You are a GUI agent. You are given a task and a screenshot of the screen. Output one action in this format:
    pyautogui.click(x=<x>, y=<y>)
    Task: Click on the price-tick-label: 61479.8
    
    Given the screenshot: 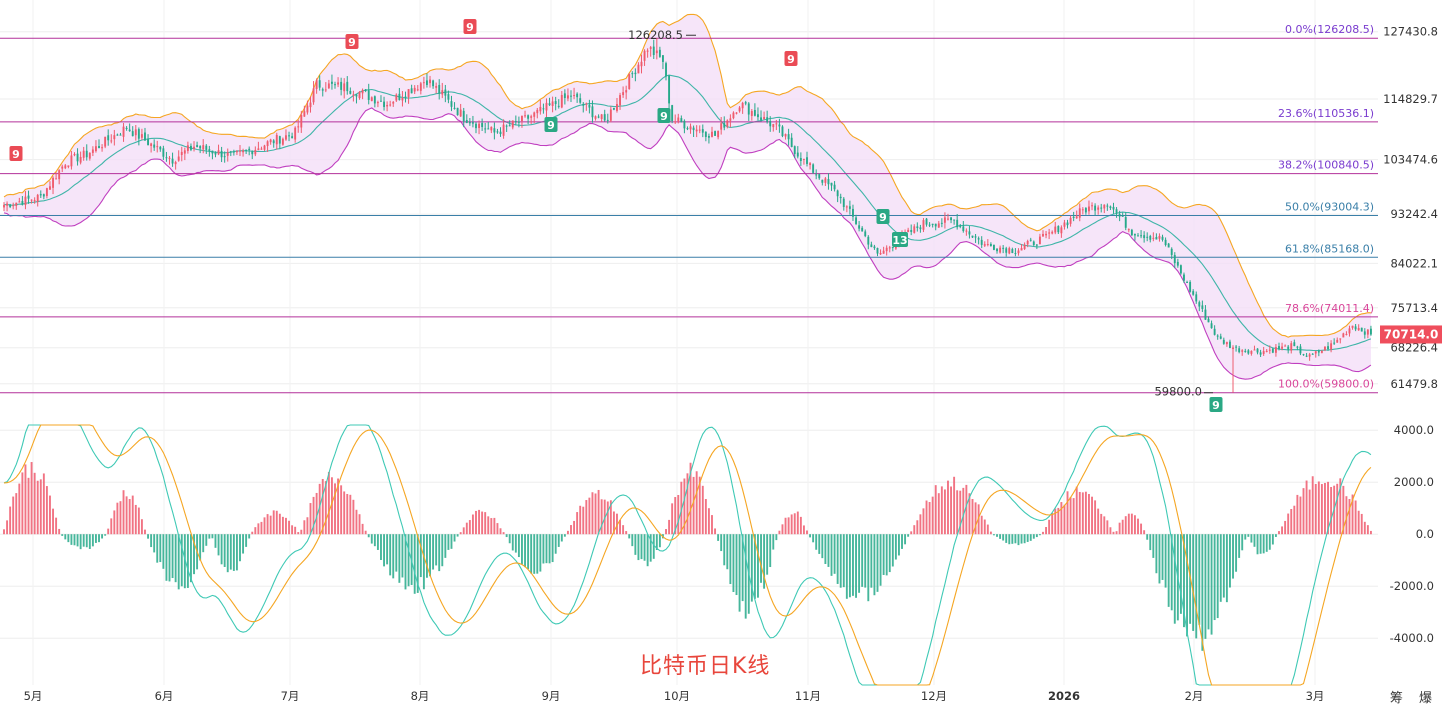 What is the action you would take?
    pyautogui.click(x=1414, y=384)
    